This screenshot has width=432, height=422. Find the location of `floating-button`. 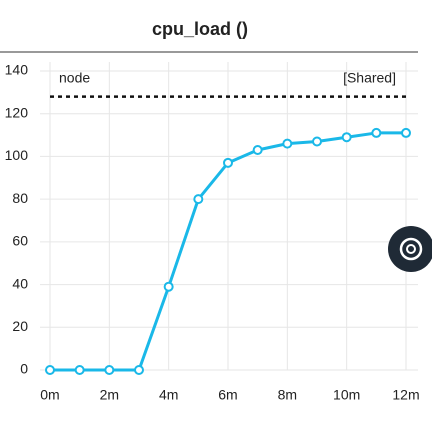

floating-button is located at coordinates (410, 249).